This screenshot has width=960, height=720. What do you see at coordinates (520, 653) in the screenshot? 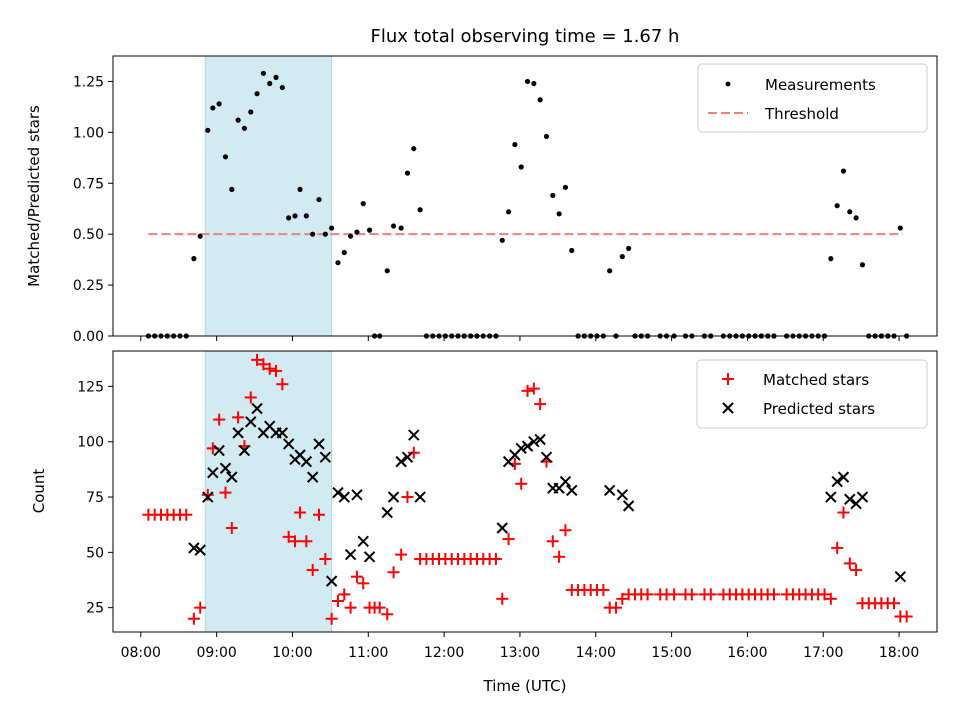
I see `x-tick-label: 13:00` at bounding box center [520, 653].